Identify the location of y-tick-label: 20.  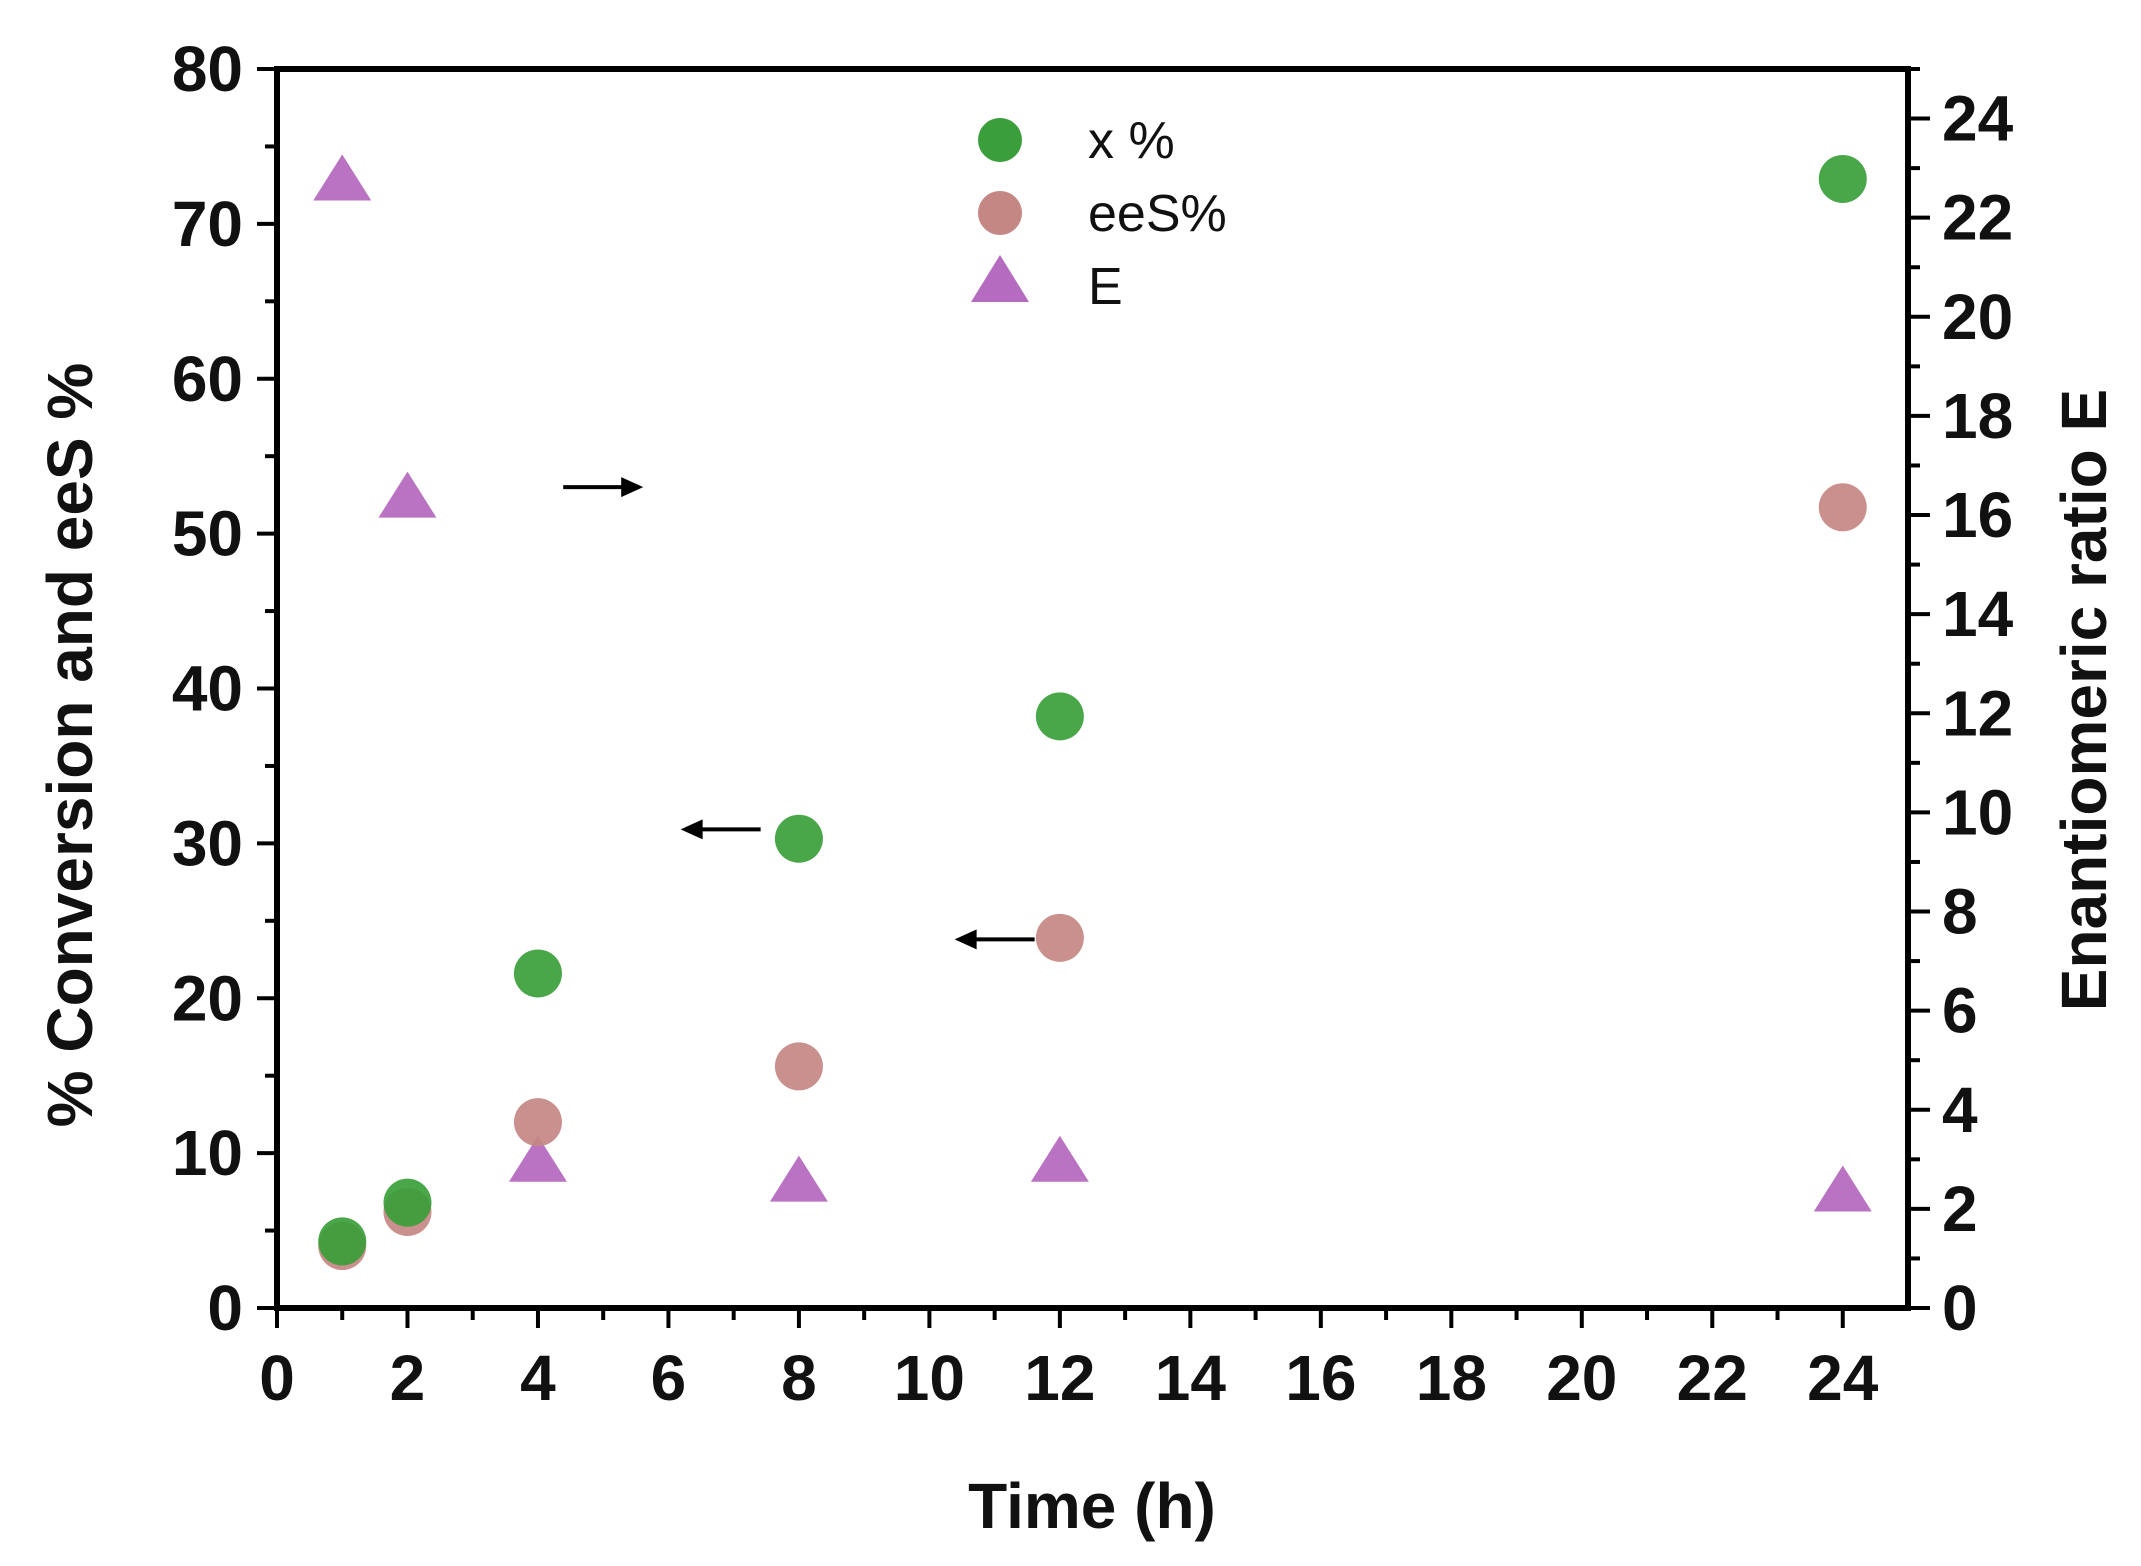
(207, 998).